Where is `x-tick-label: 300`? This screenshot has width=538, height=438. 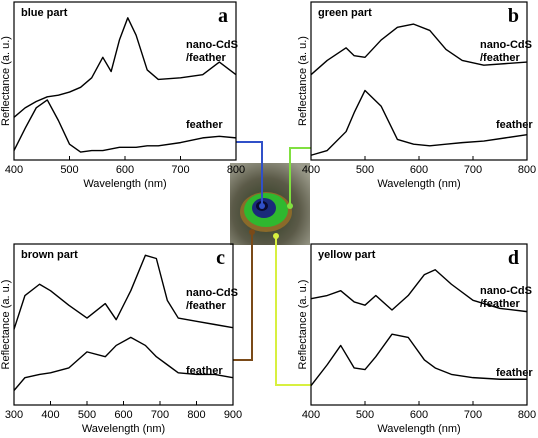
x-tick-label: 300 is located at coordinates (14, 415).